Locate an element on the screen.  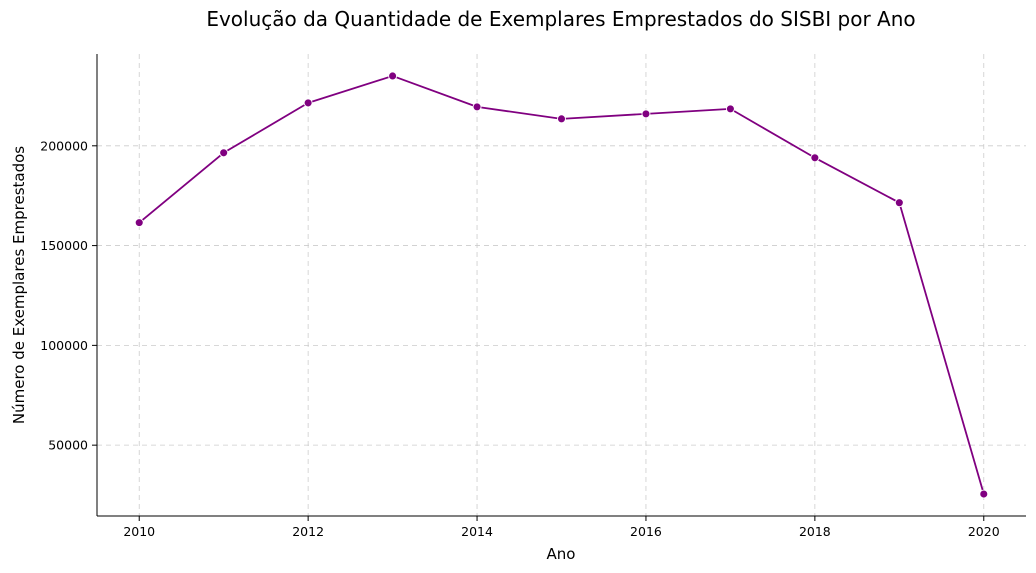
data-point-2019 is located at coordinates (899, 203).